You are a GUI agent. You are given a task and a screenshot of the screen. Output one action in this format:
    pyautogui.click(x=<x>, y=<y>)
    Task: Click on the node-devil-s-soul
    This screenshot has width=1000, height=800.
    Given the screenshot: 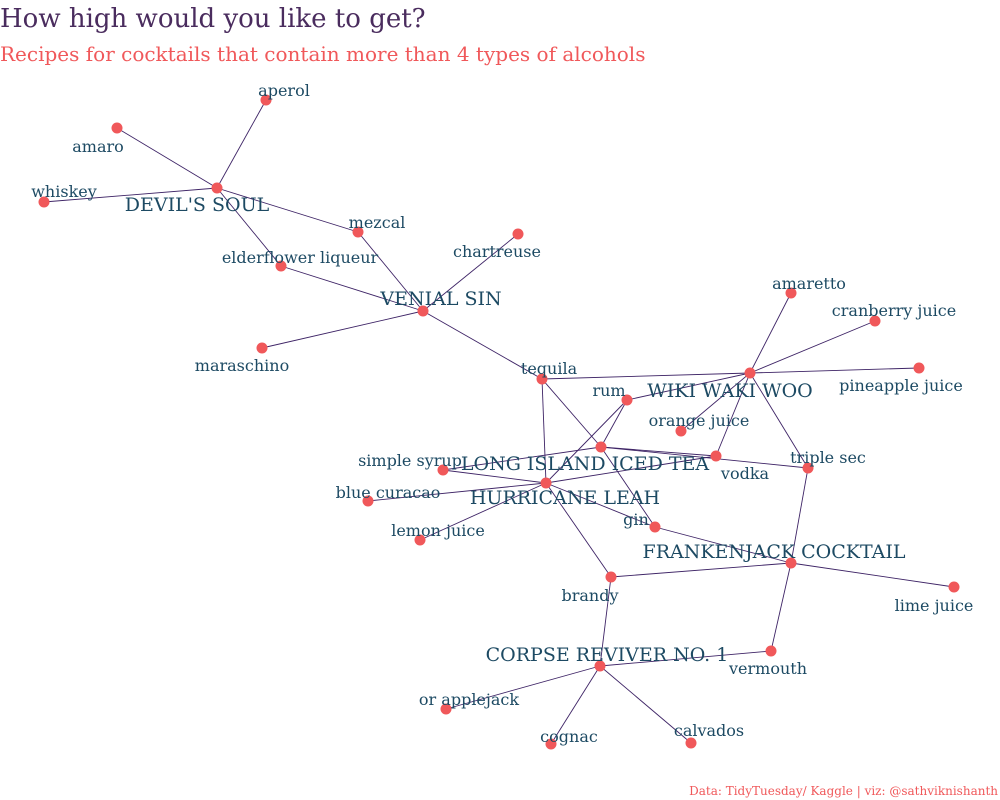 What is the action you would take?
    pyautogui.click(x=217, y=188)
    